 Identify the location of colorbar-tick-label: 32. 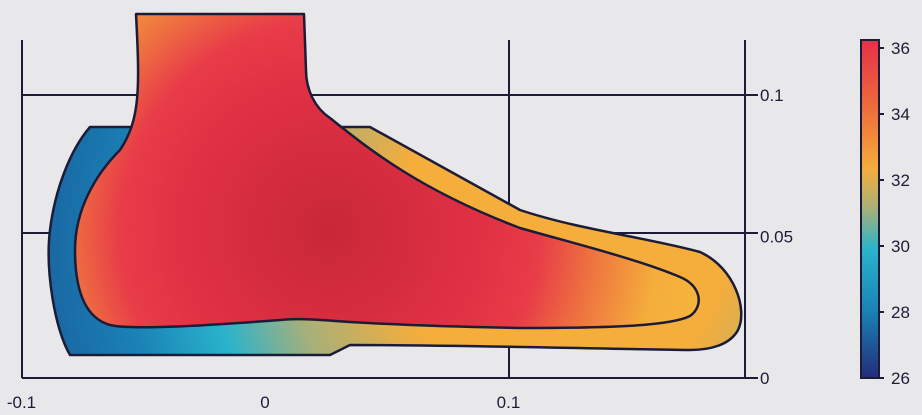
(900, 180).